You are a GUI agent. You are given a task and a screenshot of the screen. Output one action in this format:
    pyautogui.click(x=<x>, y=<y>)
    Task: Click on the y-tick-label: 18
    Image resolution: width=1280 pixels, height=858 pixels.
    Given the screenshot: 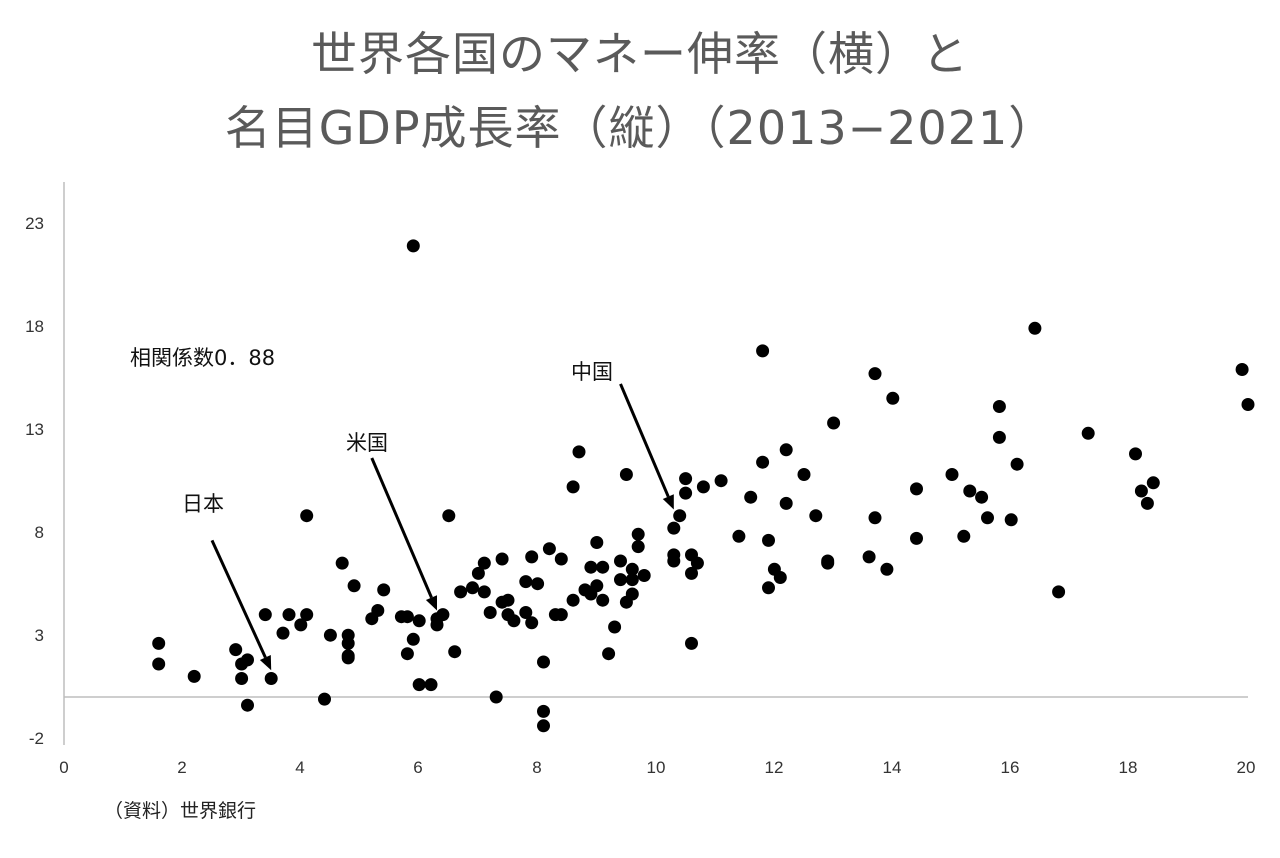 What is the action you would take?
    pyautogui.click(x=34, y=326)
    